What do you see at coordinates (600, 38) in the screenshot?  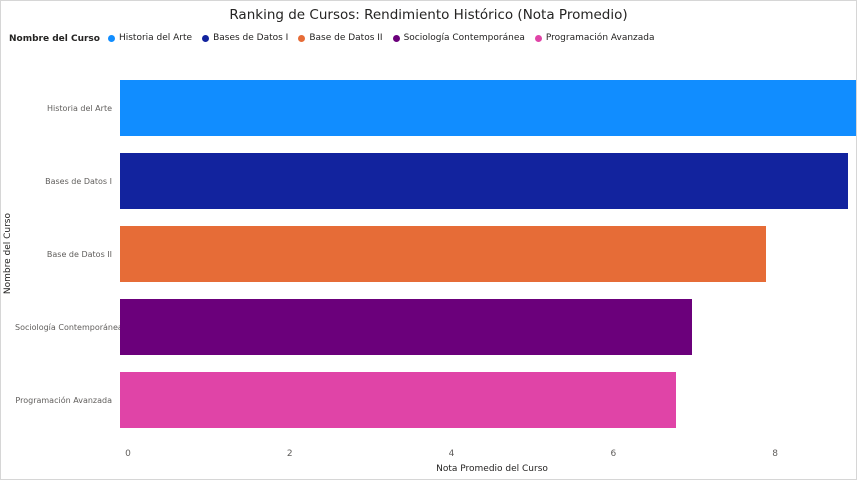 I see `legend-label: Programación Avanzada` at bounding box center [600, 38].